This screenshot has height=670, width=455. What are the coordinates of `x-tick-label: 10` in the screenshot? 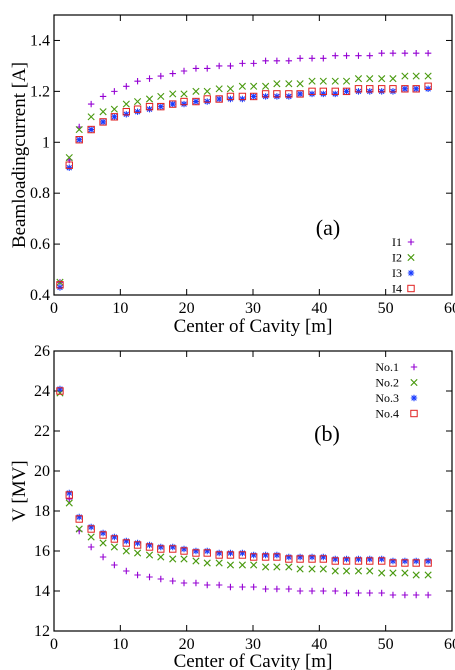 It's located at (120, 308).